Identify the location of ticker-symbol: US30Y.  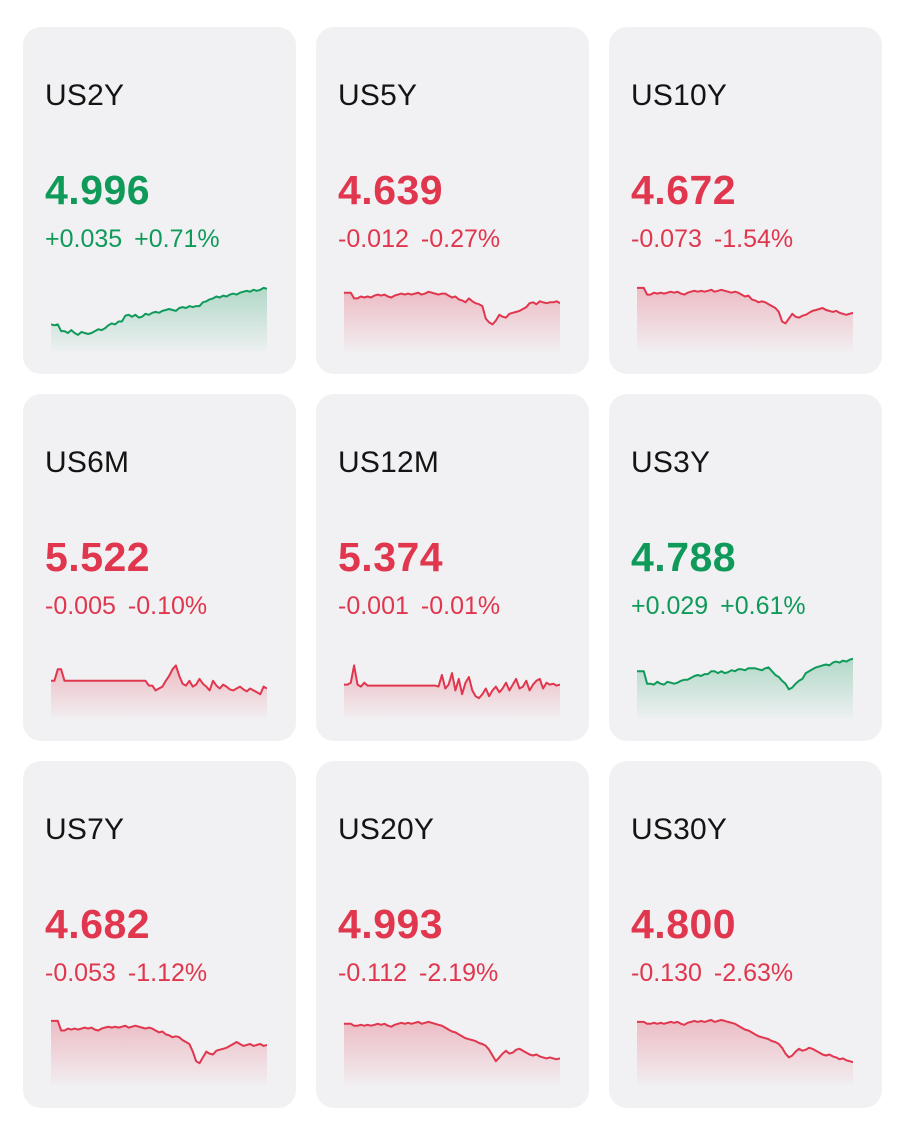
(679, 829).